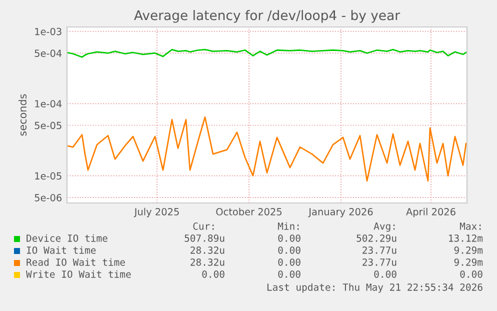 This screenshot has width=497, height=311. What do you see at coordinates (466, 238) in the screenshot?
I see `text: 13.12m` at bounding box center [466, 238].